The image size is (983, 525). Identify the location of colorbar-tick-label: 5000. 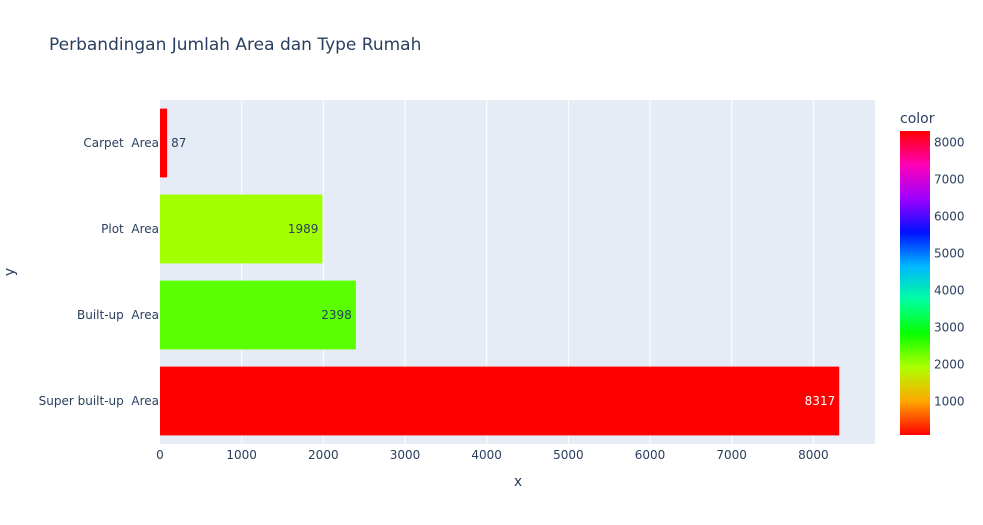
(949, 254).